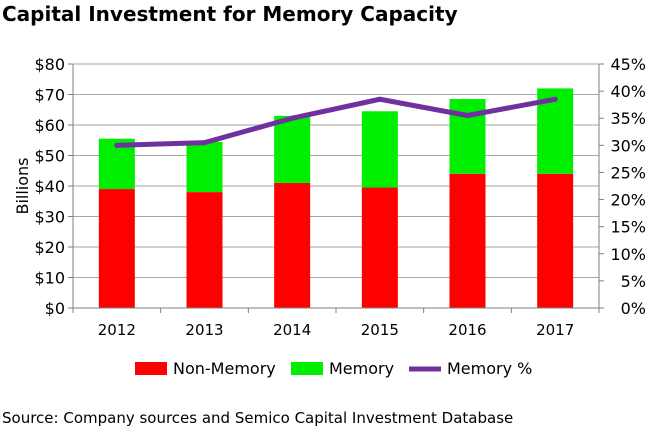  Describe the element at coordinates (633, 281) in the screenshot. I see `right-tick-label: 5%` at that location.